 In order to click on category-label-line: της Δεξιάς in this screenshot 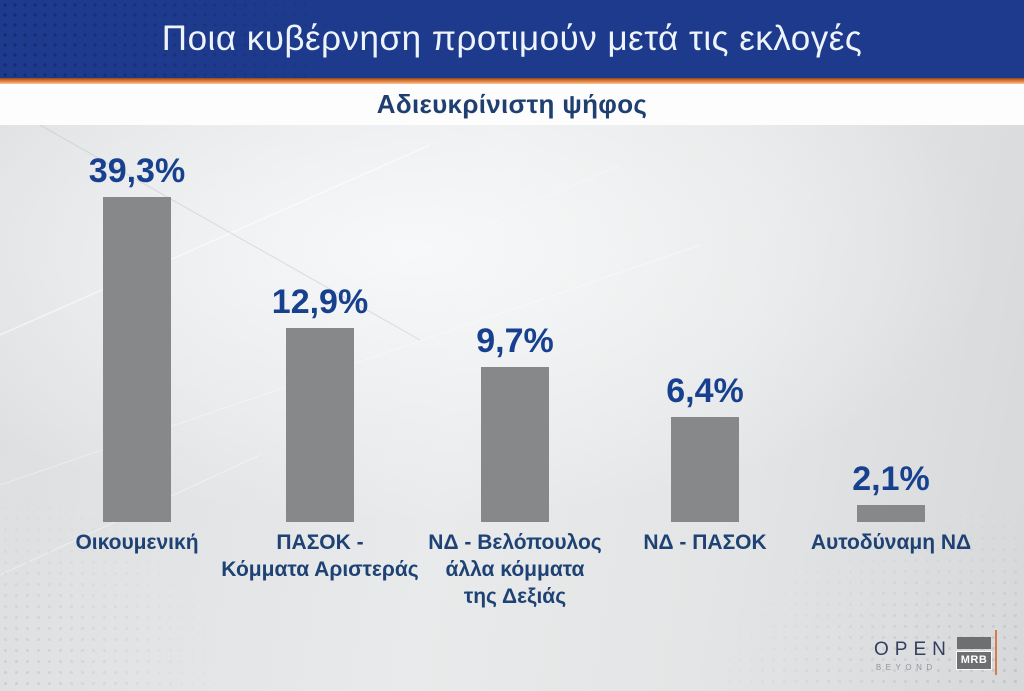, I will do `click(515, 596)`.